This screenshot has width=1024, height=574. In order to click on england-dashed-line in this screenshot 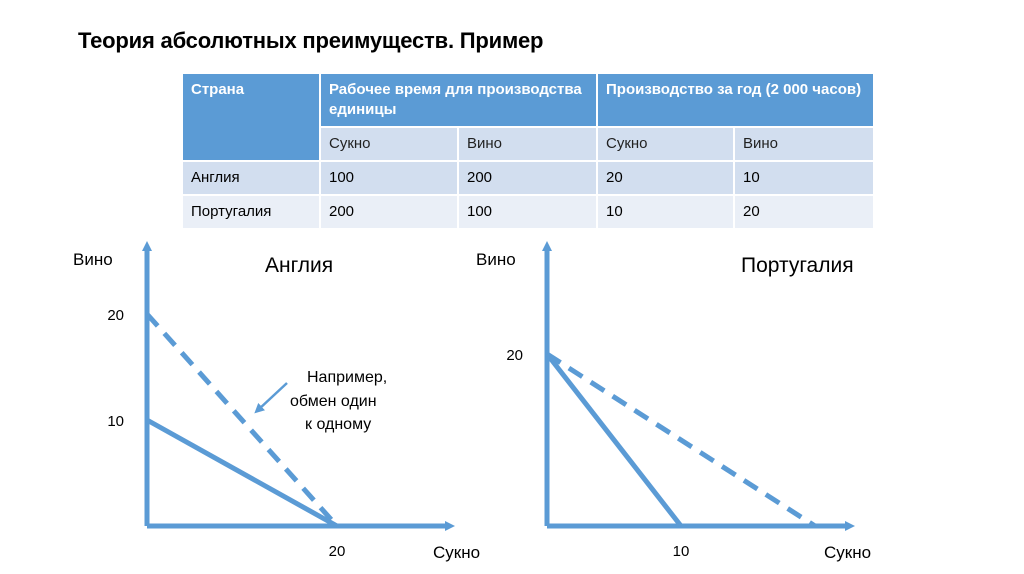, I will do `click(242, 420)`.